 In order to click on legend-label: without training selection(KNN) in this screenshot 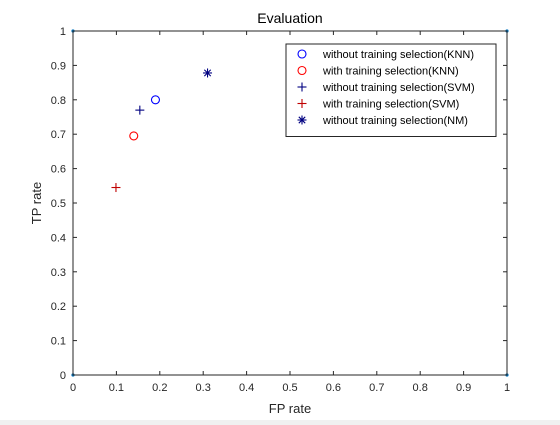, I will do `click(398, 55)`.